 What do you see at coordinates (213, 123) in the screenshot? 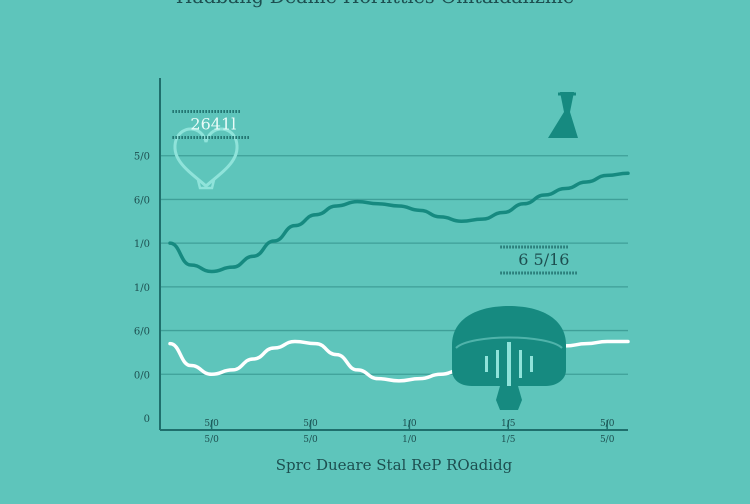
I see `annotation-label: 2641l` at bounding box center [213, 123].